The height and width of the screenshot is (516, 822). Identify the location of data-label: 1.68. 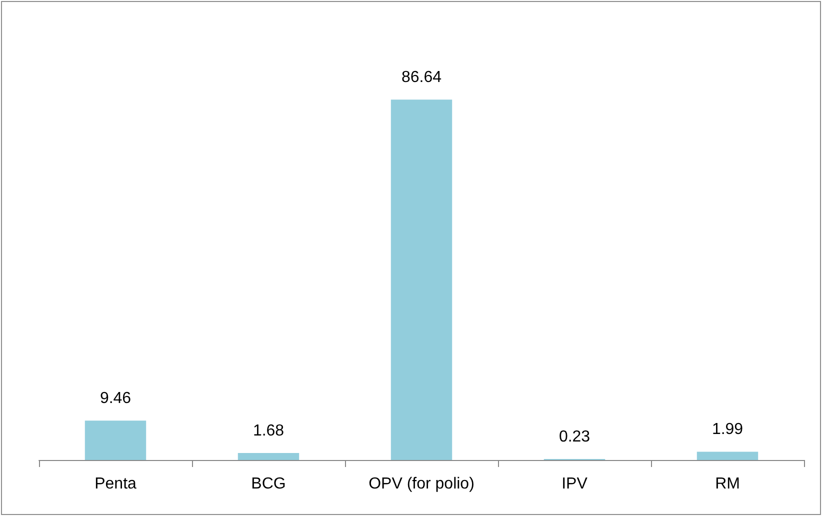
(268, 431).